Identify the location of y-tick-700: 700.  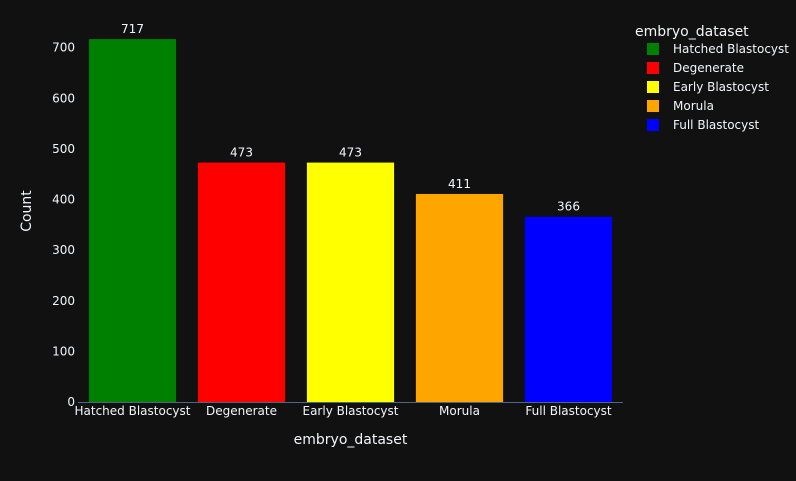
(63, 48).